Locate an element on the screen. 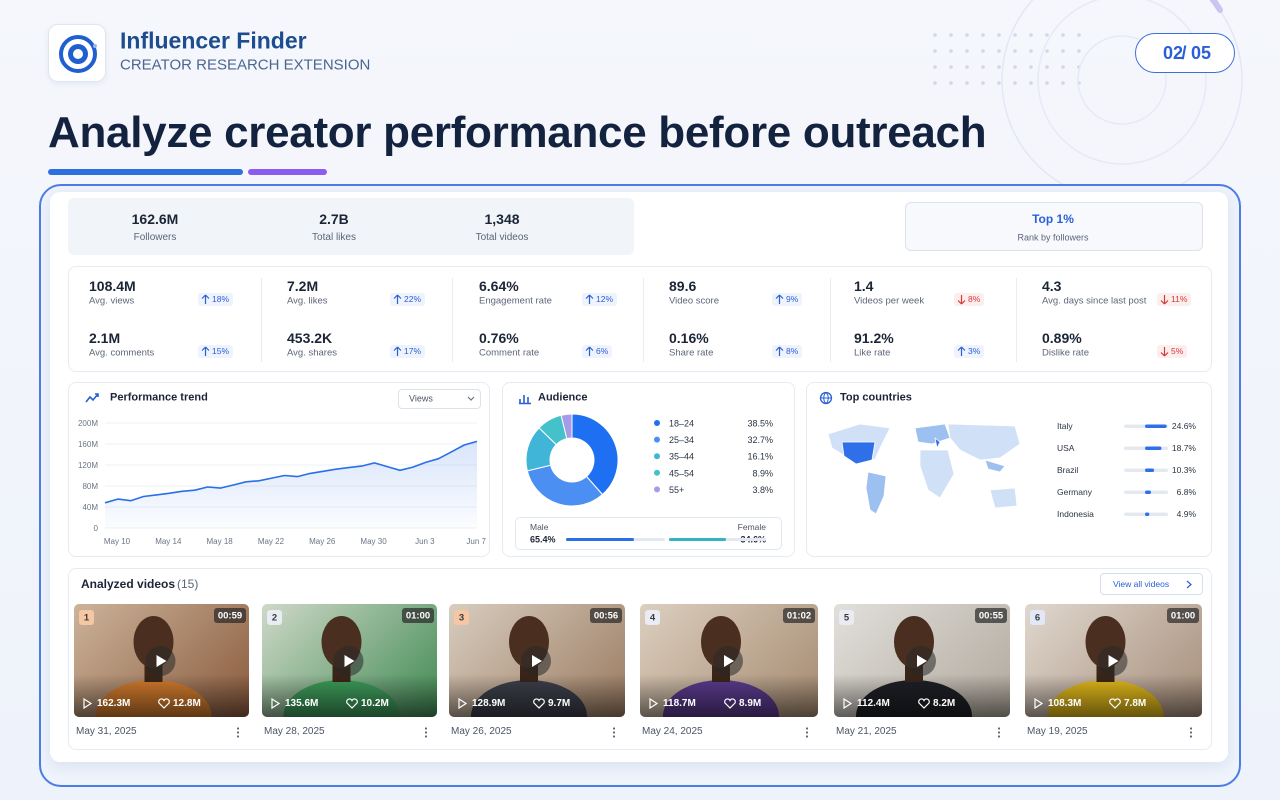  metric-value: 91.2% is located at coordinates (874, 338).